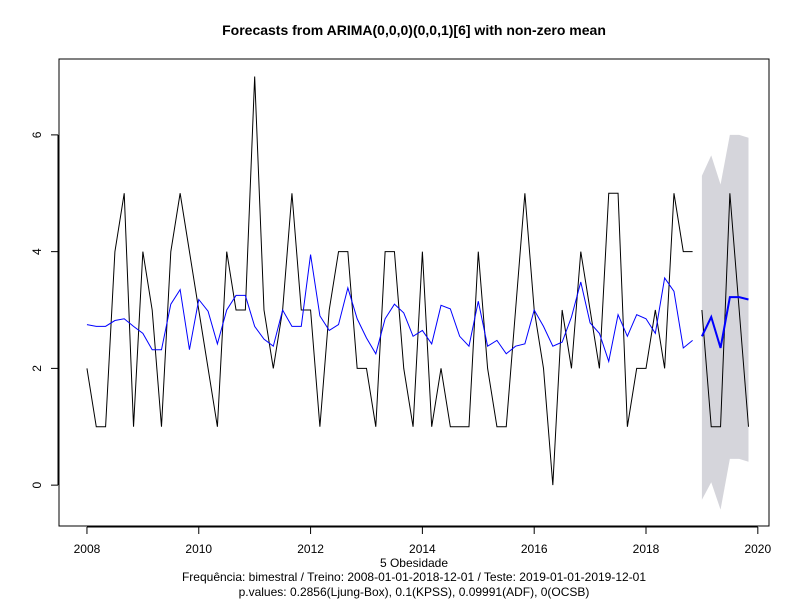  What do you see at coordinates (534, 549) in the screenshot?
I see `x-tick-label: 2016` at bounding box center [534, 549].